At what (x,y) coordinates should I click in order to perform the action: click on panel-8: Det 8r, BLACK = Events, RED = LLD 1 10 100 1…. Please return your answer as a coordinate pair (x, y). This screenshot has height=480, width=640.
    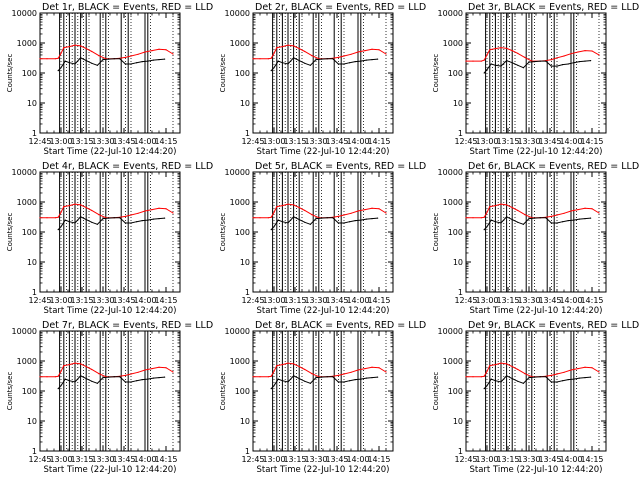
    Looking at the image, I should click on (322, 397).